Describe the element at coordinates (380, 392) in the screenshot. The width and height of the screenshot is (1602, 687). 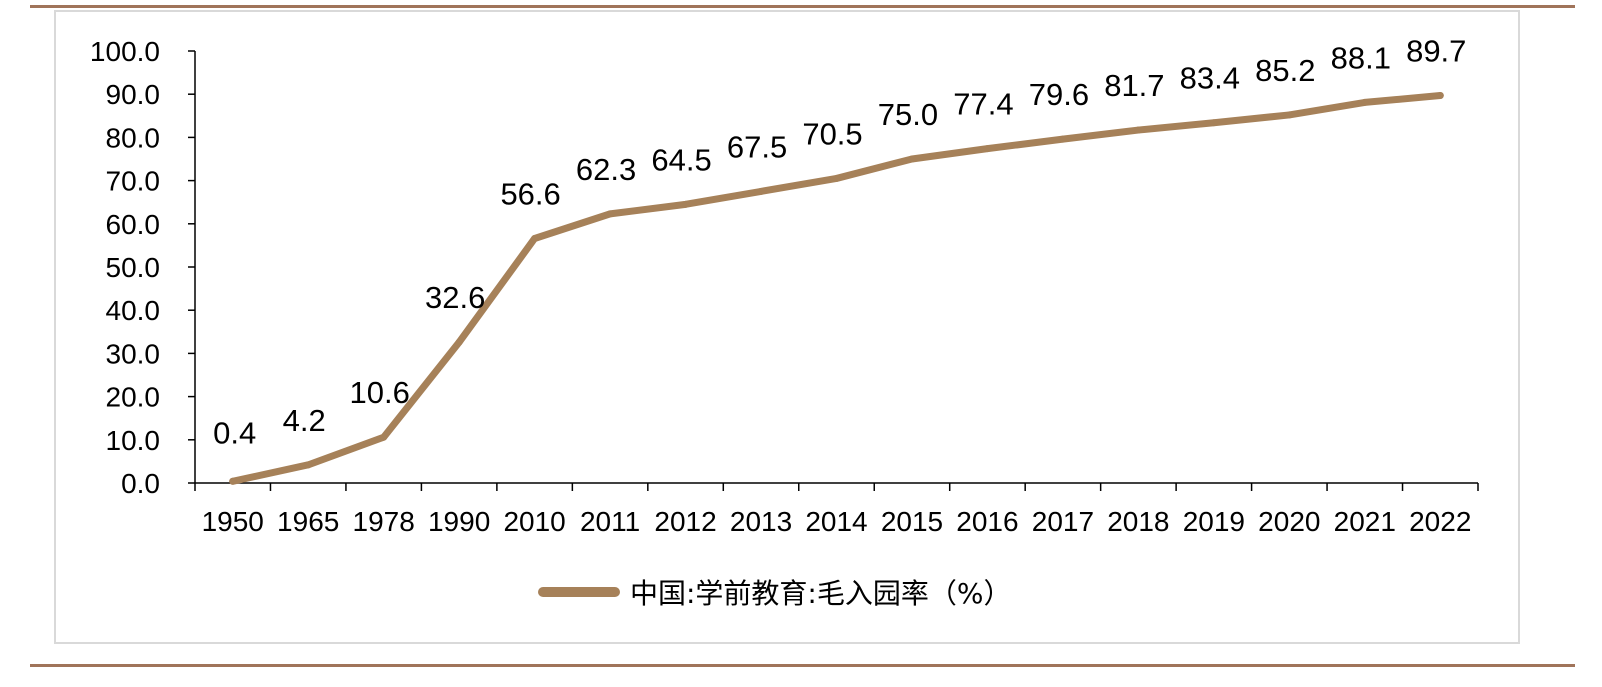
I see `data-label: 10.6` at that location.